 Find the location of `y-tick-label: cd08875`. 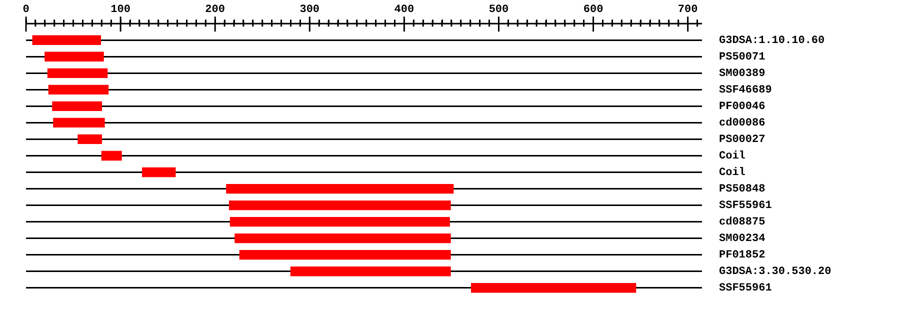

y-tick-label: cd08875 is located at coordinates (742, 222).